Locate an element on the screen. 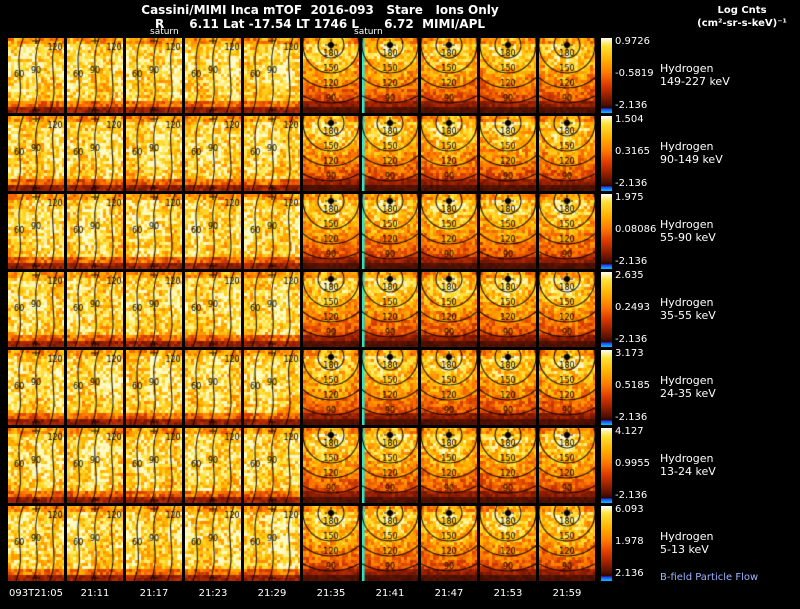 This screenshot has height=609, width=800. heatmap-panel-r5c6 is located at coordinates (331, 387).